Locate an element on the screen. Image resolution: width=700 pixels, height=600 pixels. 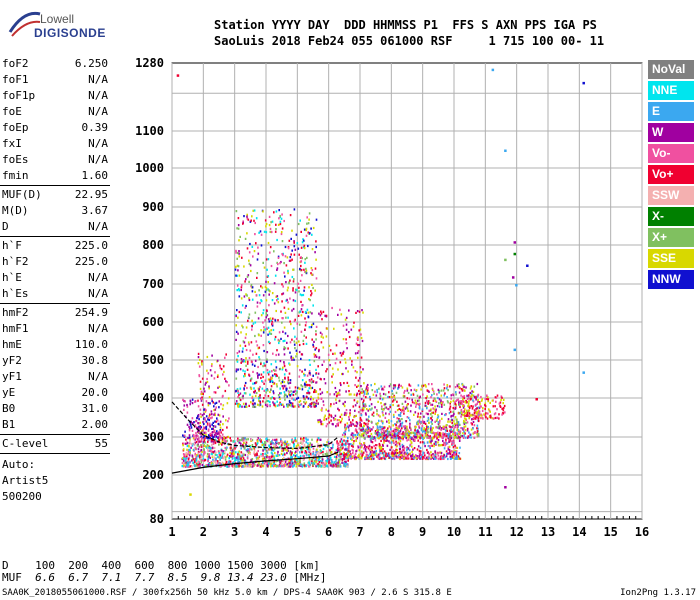
param-row: yF1 N/A is located at coordinates (55, 377).